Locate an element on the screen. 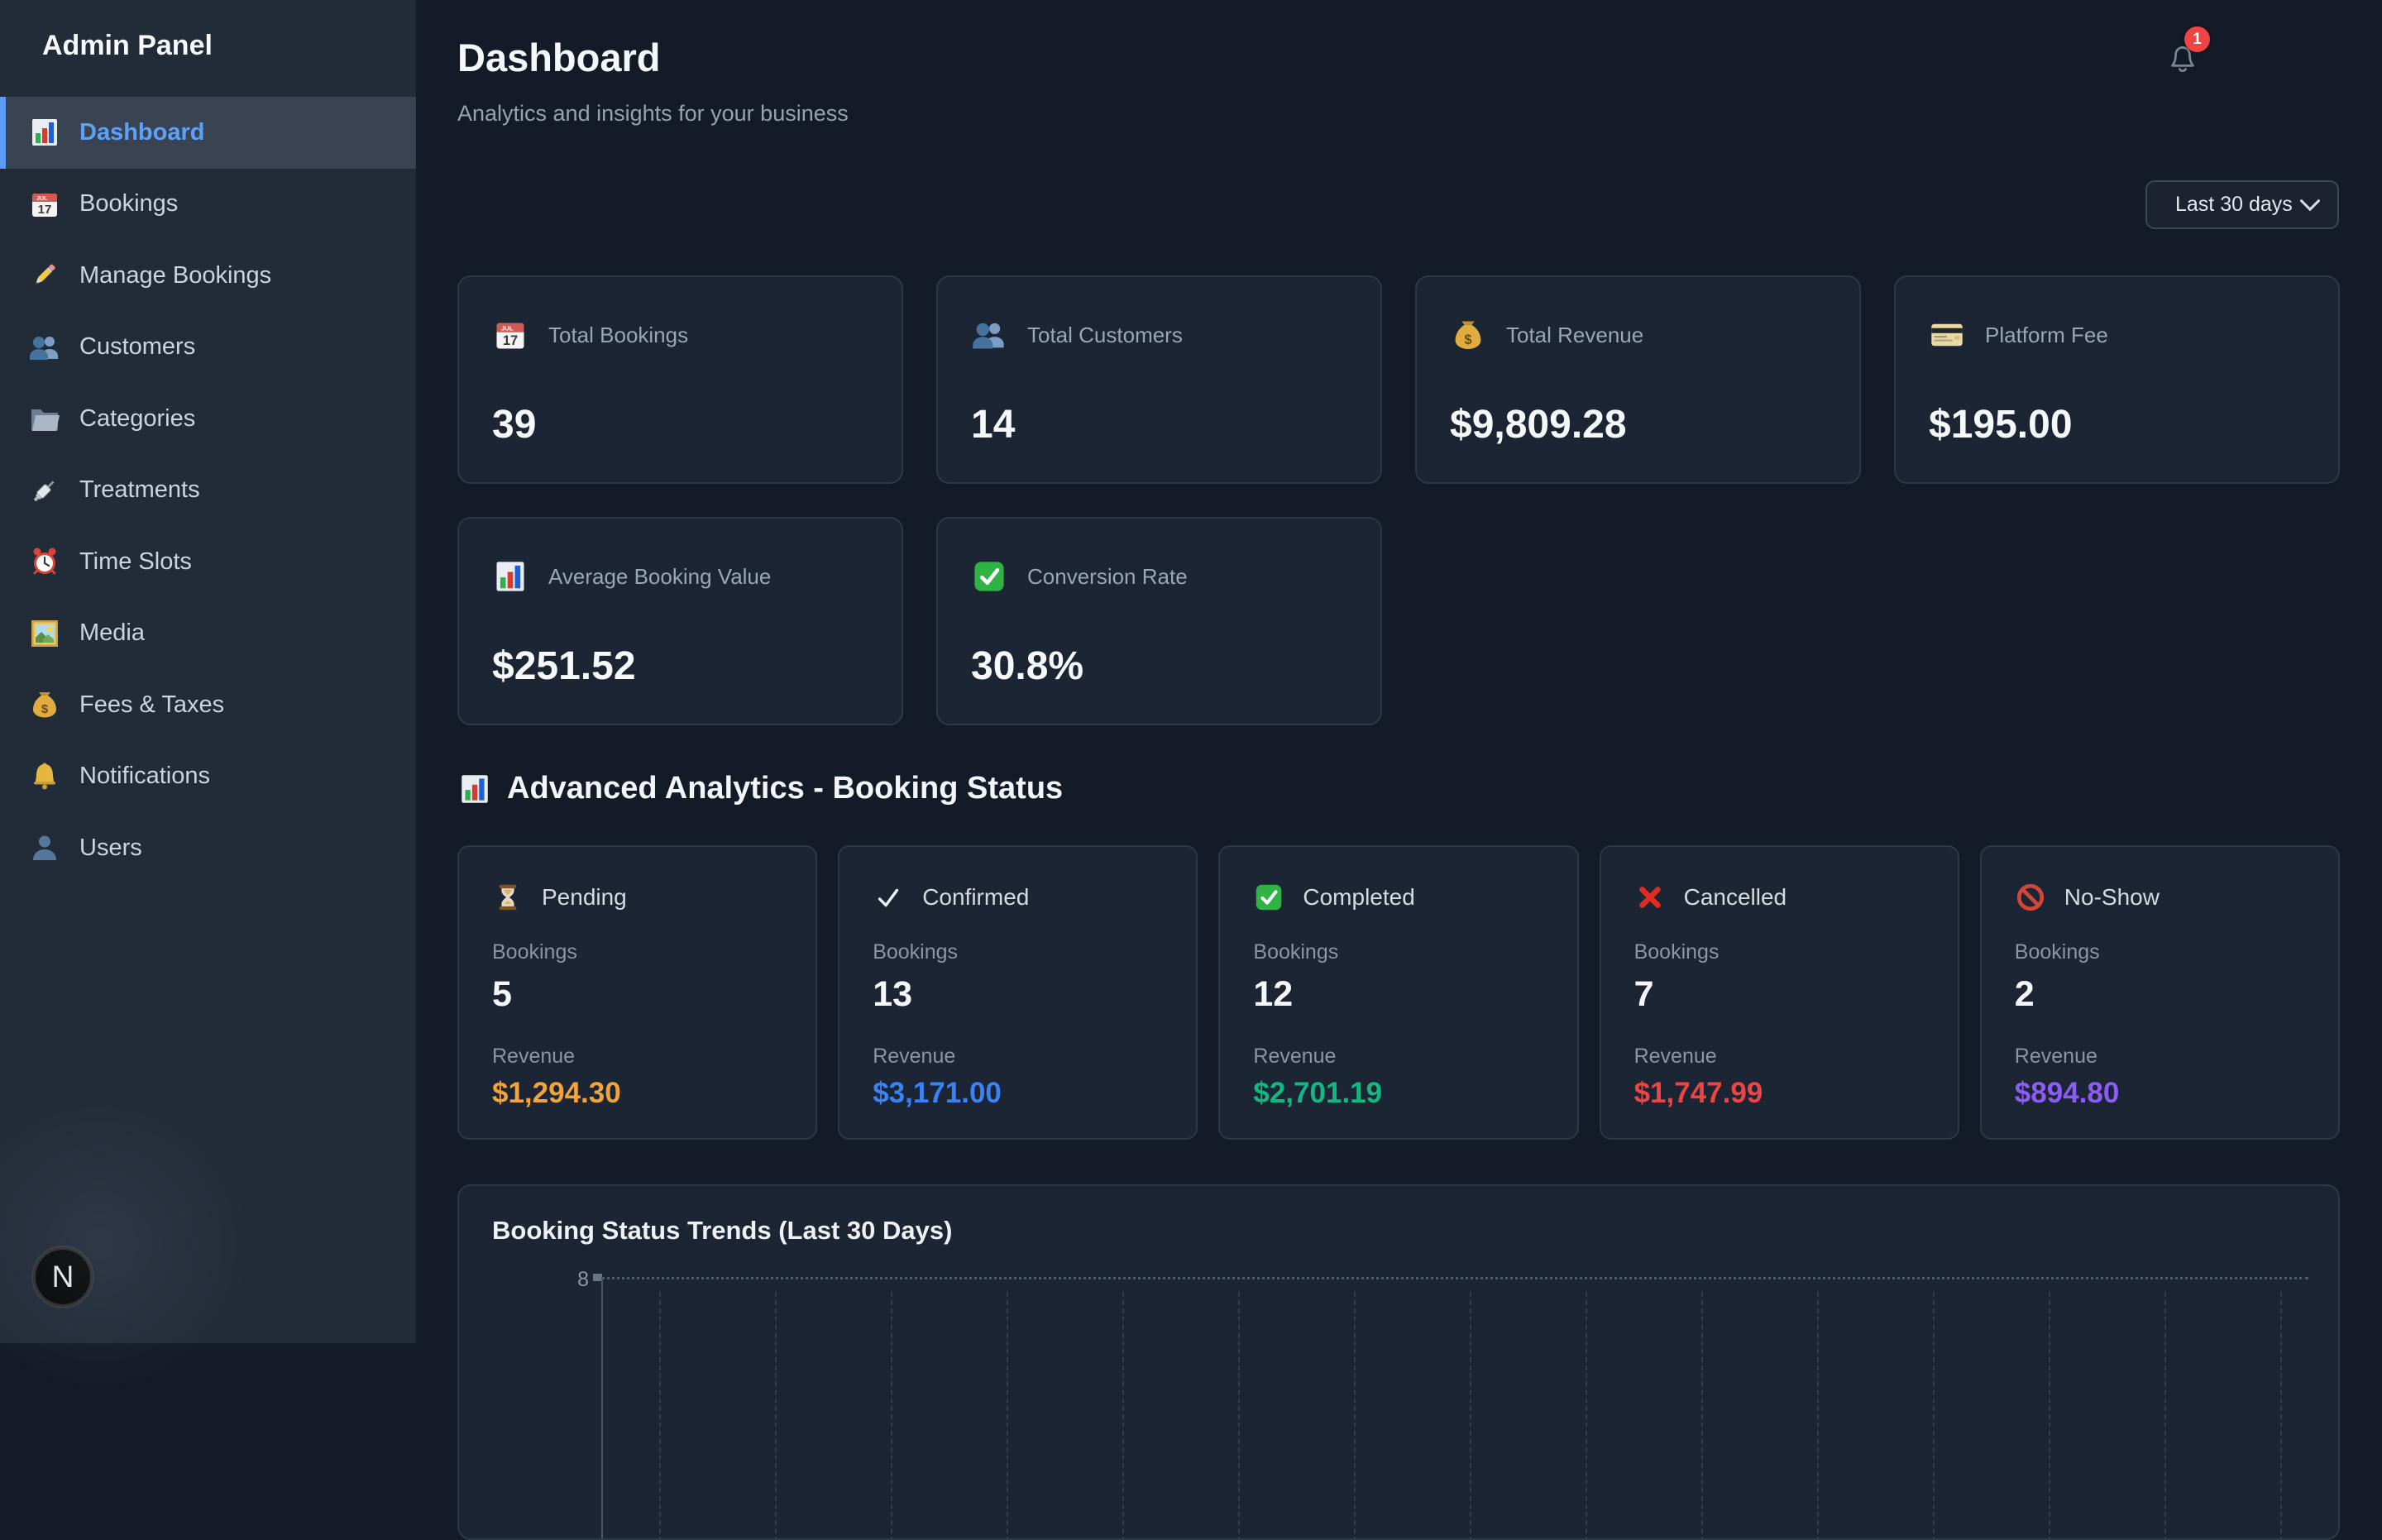 The height and width of the screenshot is (1540, 2382). stat-label: Conversion Rate is located at coordinates (1107, 576).